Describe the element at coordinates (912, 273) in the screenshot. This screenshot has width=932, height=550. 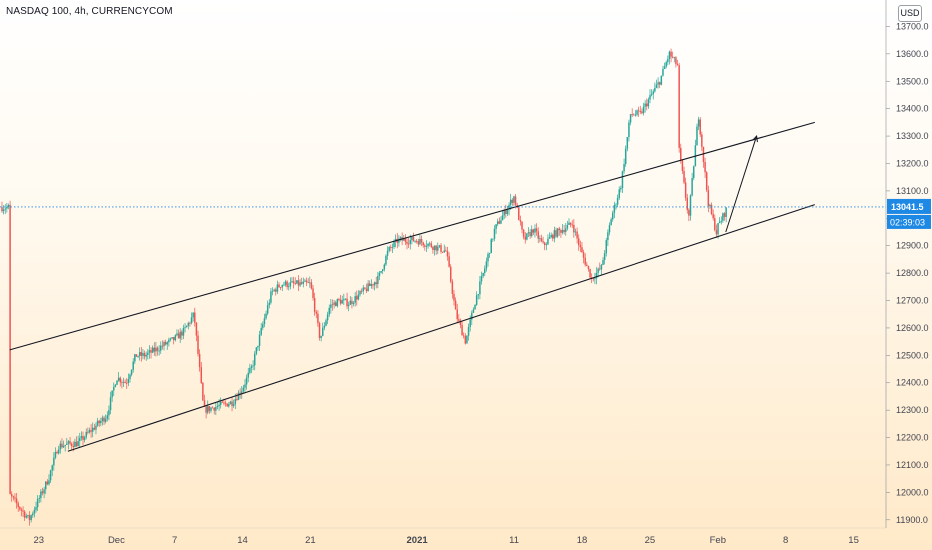
I see `y-tick-label: 12800.0` at that location.